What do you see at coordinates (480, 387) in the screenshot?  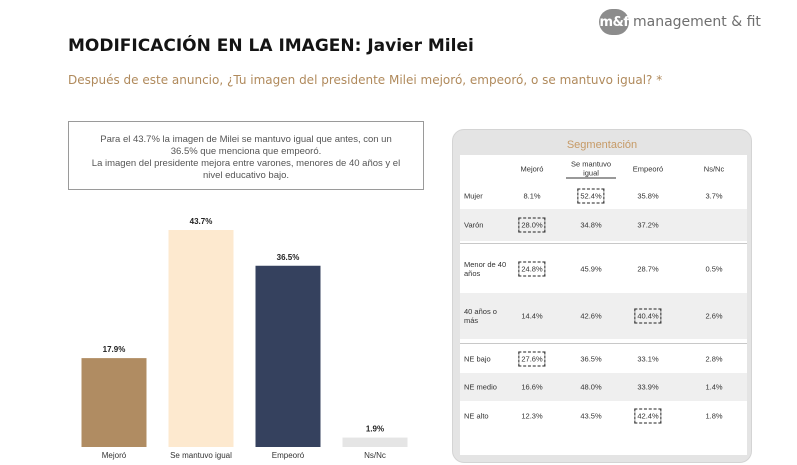 I see `table-row-label: NE medio` at bounding box center [480, 387].